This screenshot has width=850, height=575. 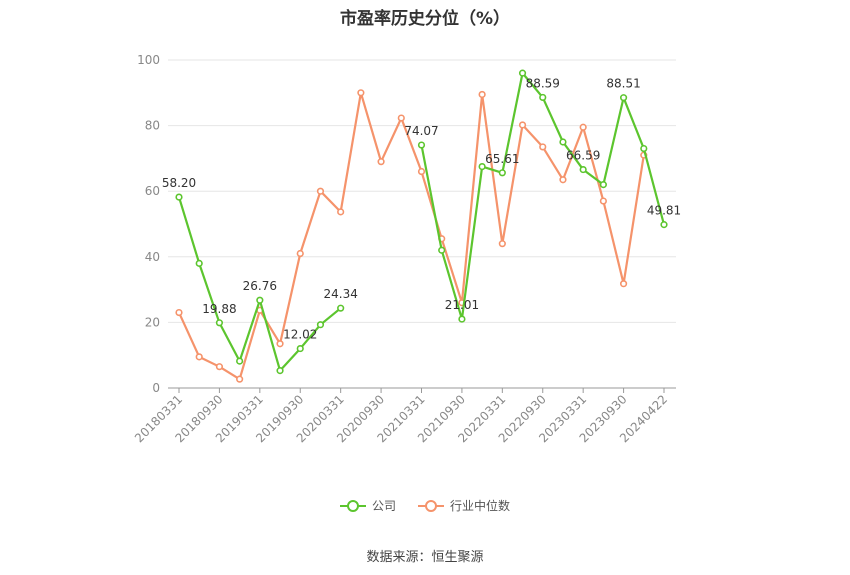 I want to click on data-label: 88.51, so click(x=623, y=84).